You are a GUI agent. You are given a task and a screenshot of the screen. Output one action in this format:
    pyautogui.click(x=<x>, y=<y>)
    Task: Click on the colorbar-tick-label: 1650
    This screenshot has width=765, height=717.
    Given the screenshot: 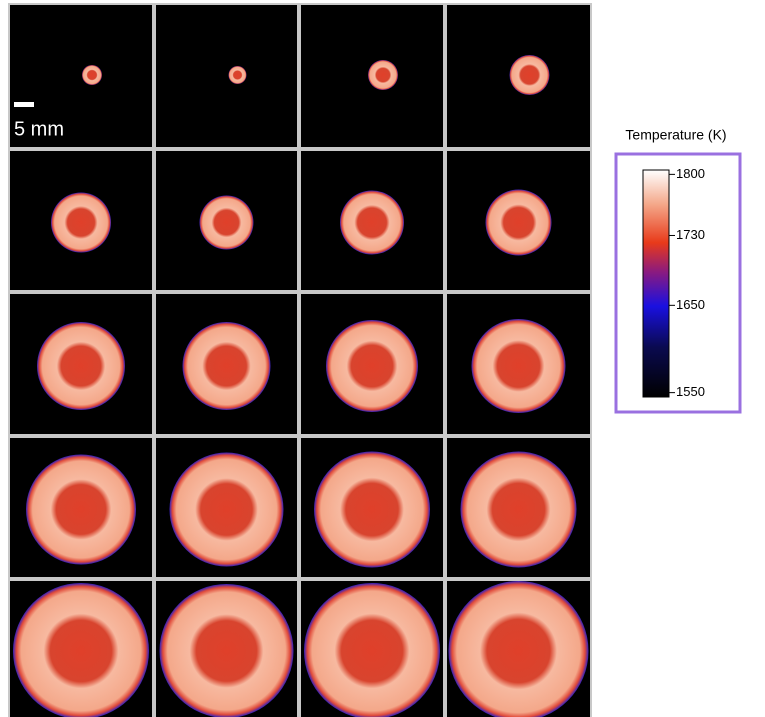 What is the action you would take?
    pyautogui.click(x=690, y=304)
    